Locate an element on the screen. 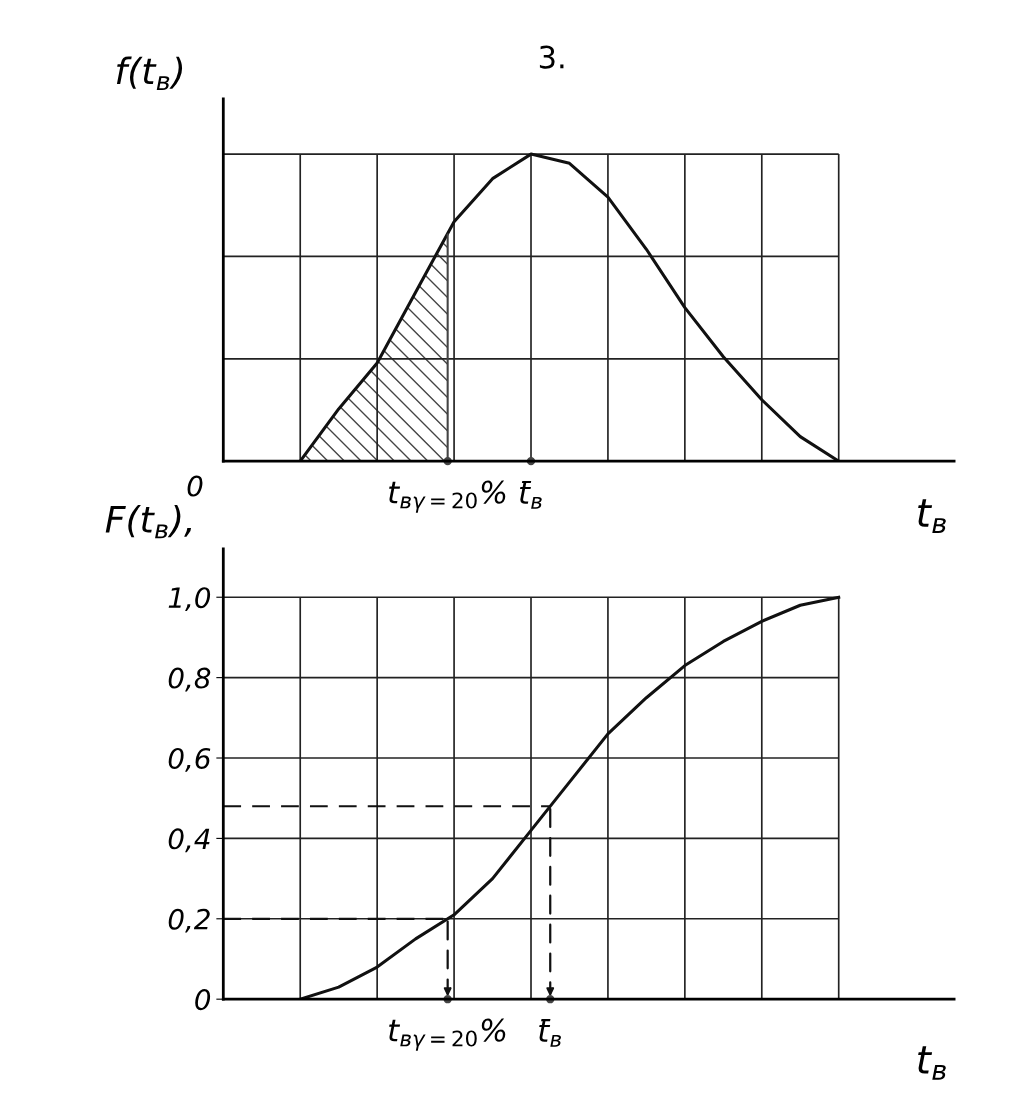 The image size is (1015, 1098). y-tick-label: 0 is located at coordinates (203, 1000).